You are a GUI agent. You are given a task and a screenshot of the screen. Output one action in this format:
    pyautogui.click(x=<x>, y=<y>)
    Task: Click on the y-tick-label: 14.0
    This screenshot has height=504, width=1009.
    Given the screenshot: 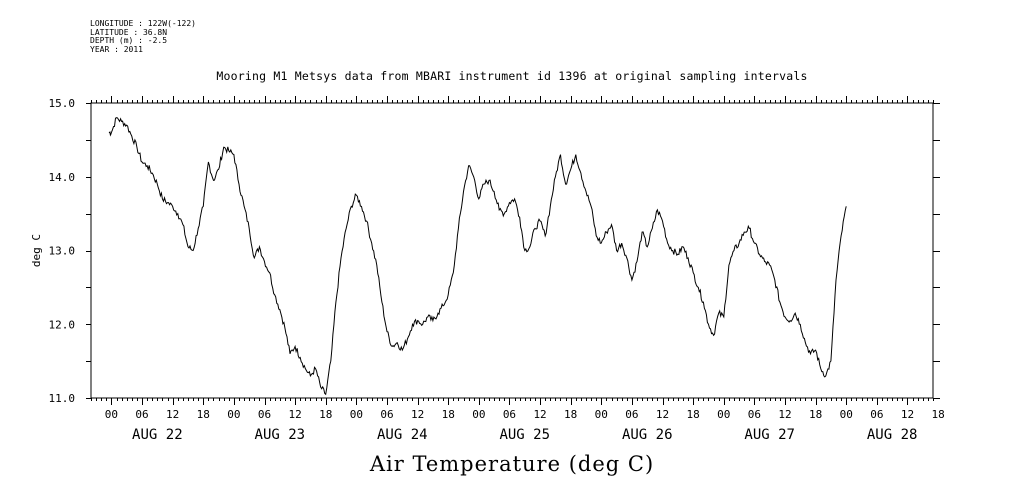 What is the action you would take?
    pyautogui.click(x=62, y=177)
    